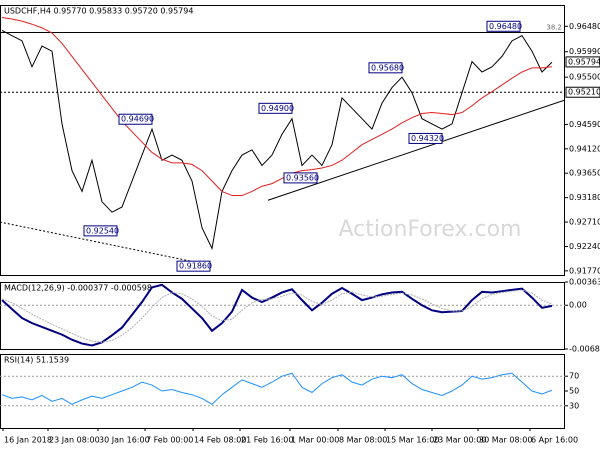 The width and height of the screenshot is (600, 450). Describe the element at coordinates (584, 246) in the screenshot. I see `y-tick-label: 0.92240` at that location.